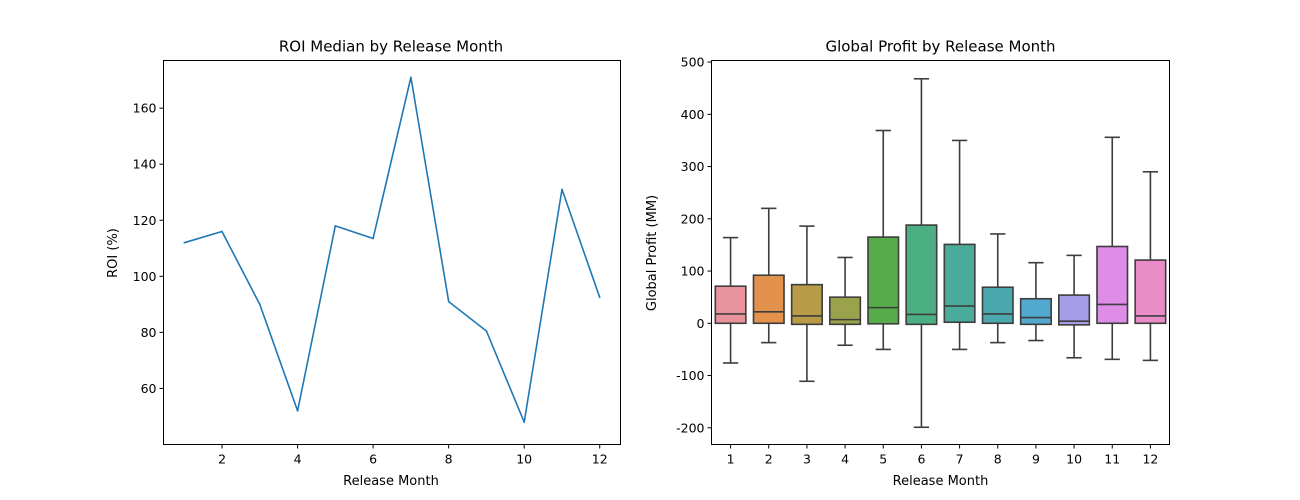 The width and height of the screenshot is (1300, 500). I want to click on profit-y-tick-label: -100, so click(690, 375).